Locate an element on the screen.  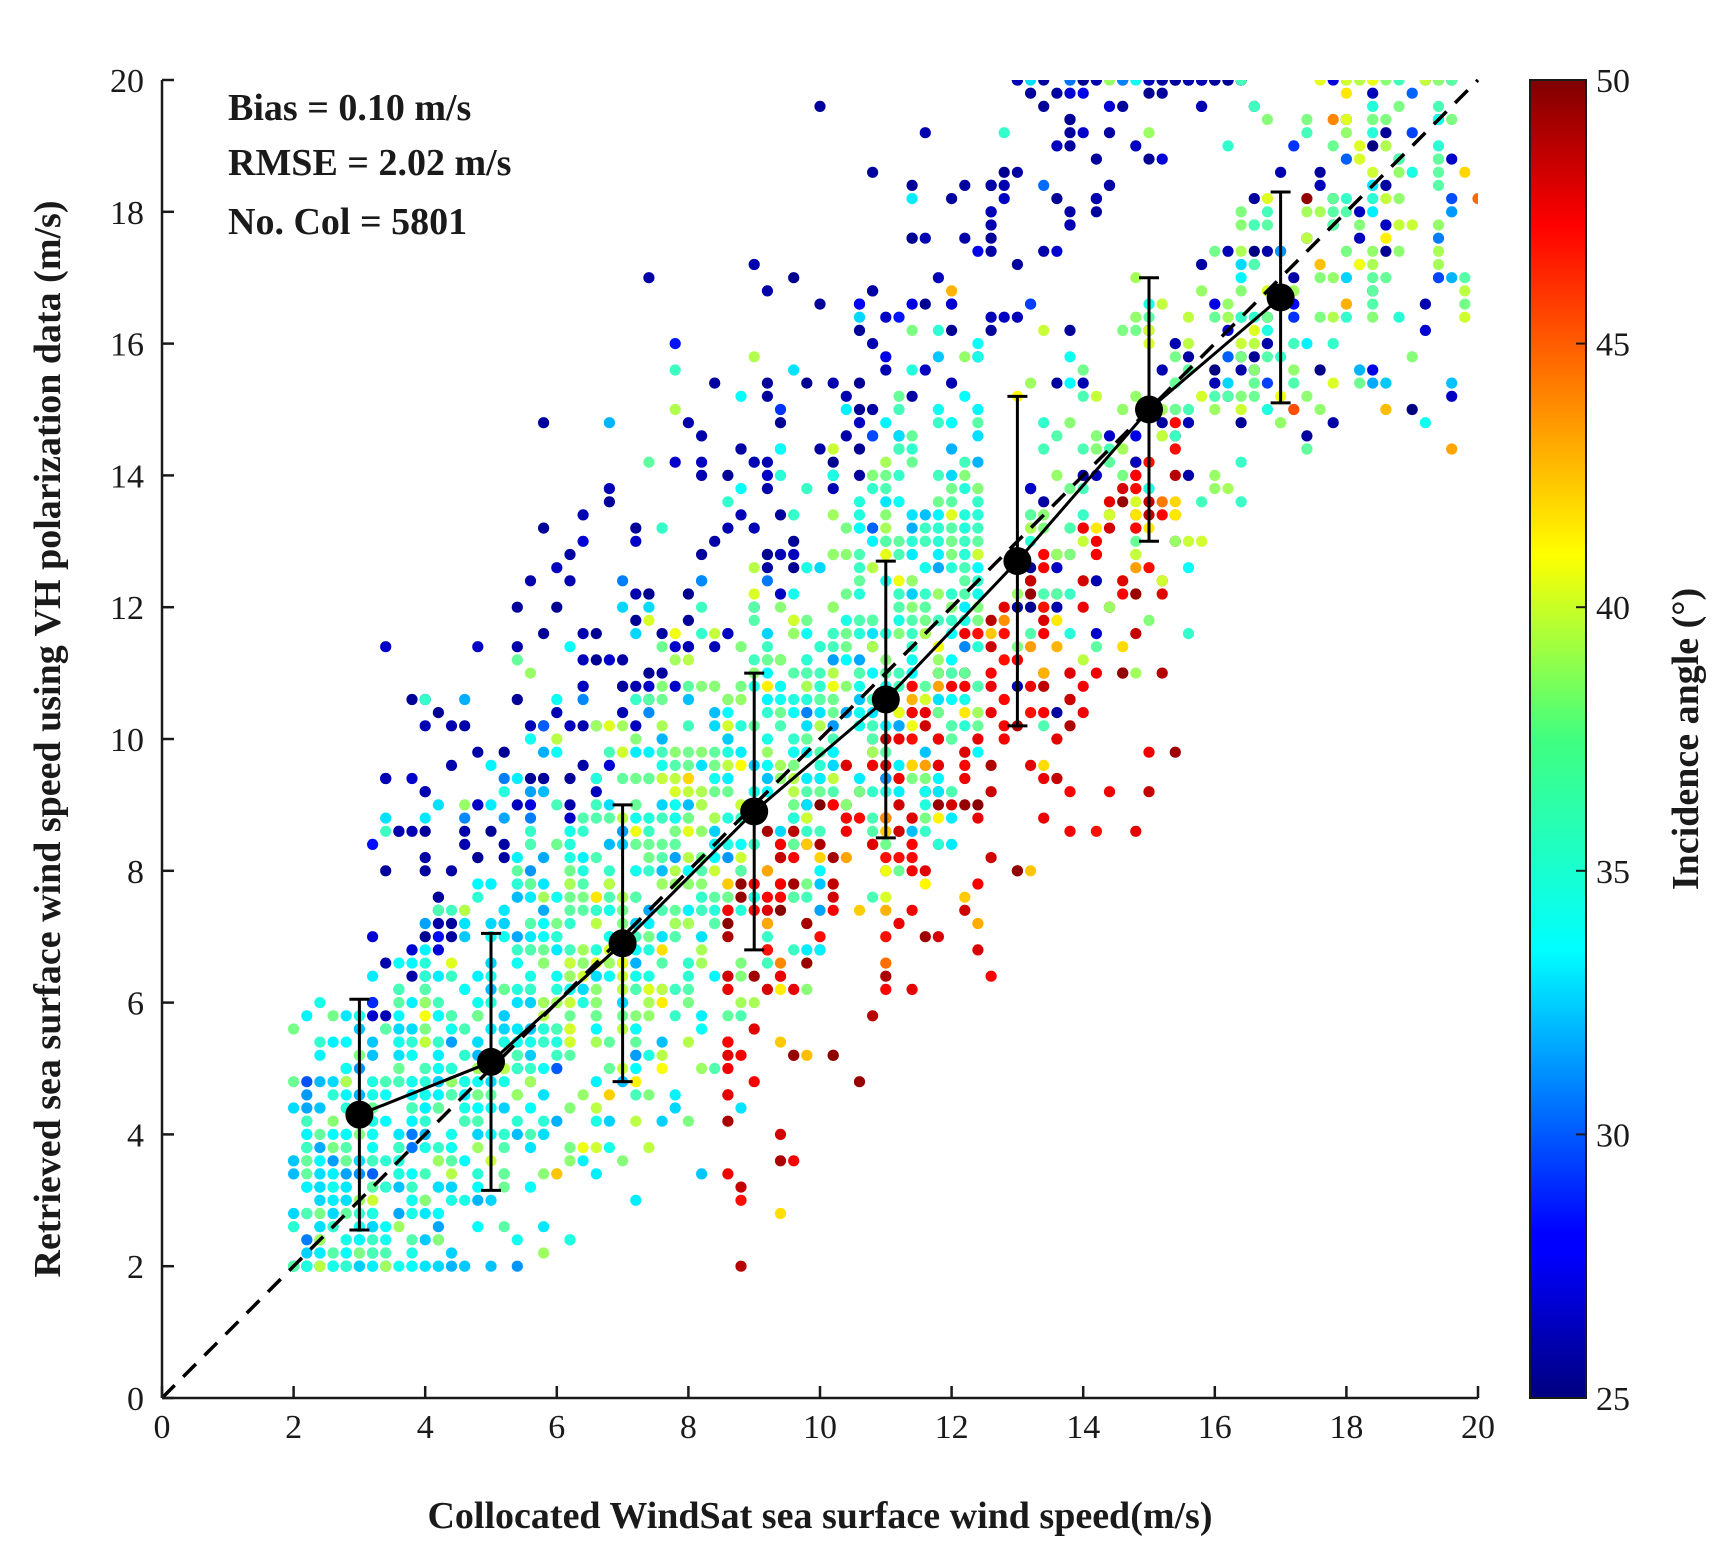
x-tick-label: 16 is located at coordinates (1215, 1427).